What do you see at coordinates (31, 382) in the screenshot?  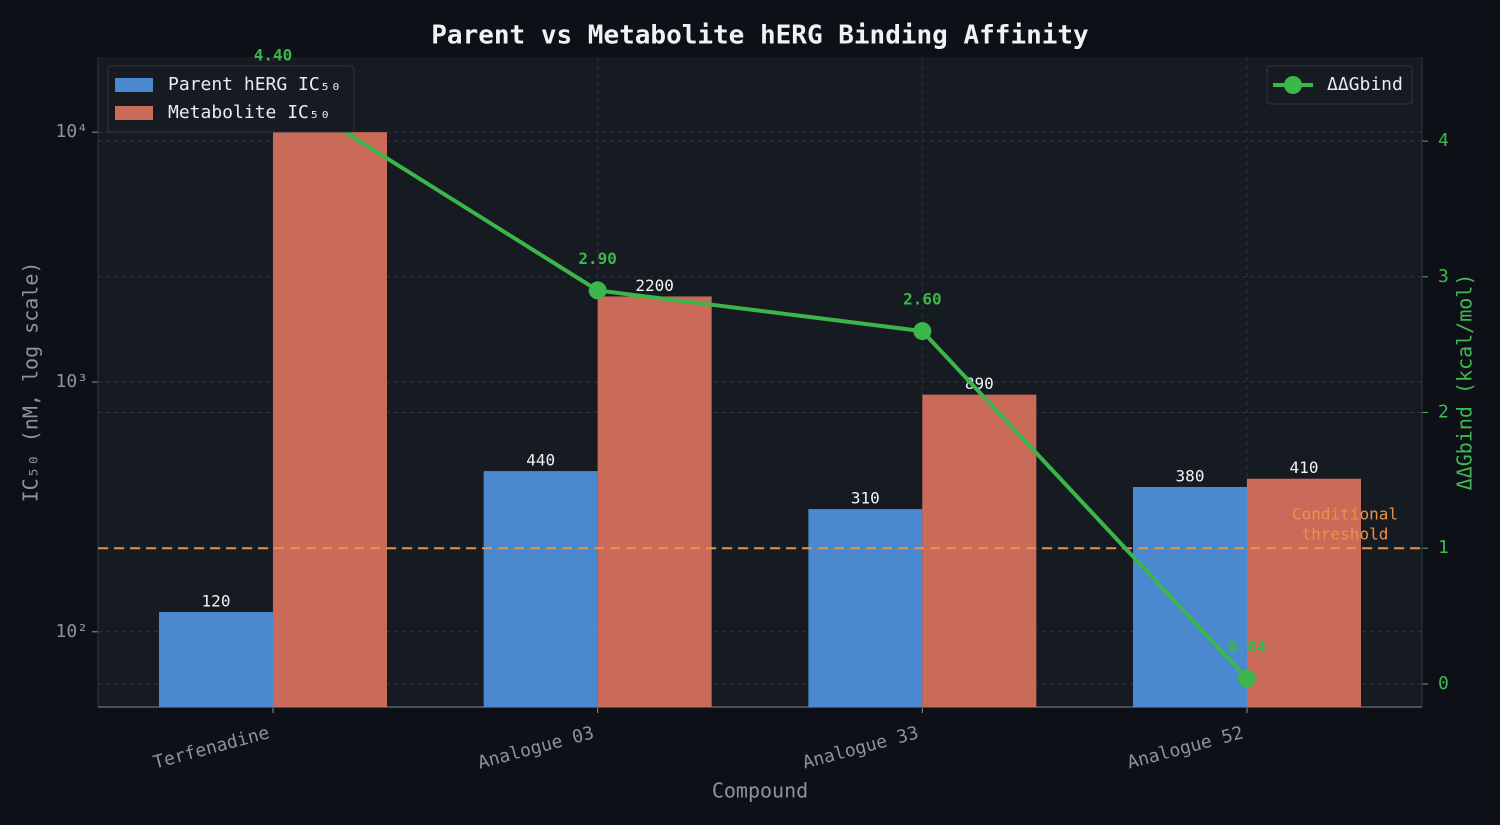 I see `y-axis-label: IC₅₀ (nM, log scale)` at bounding box center [31, 382].